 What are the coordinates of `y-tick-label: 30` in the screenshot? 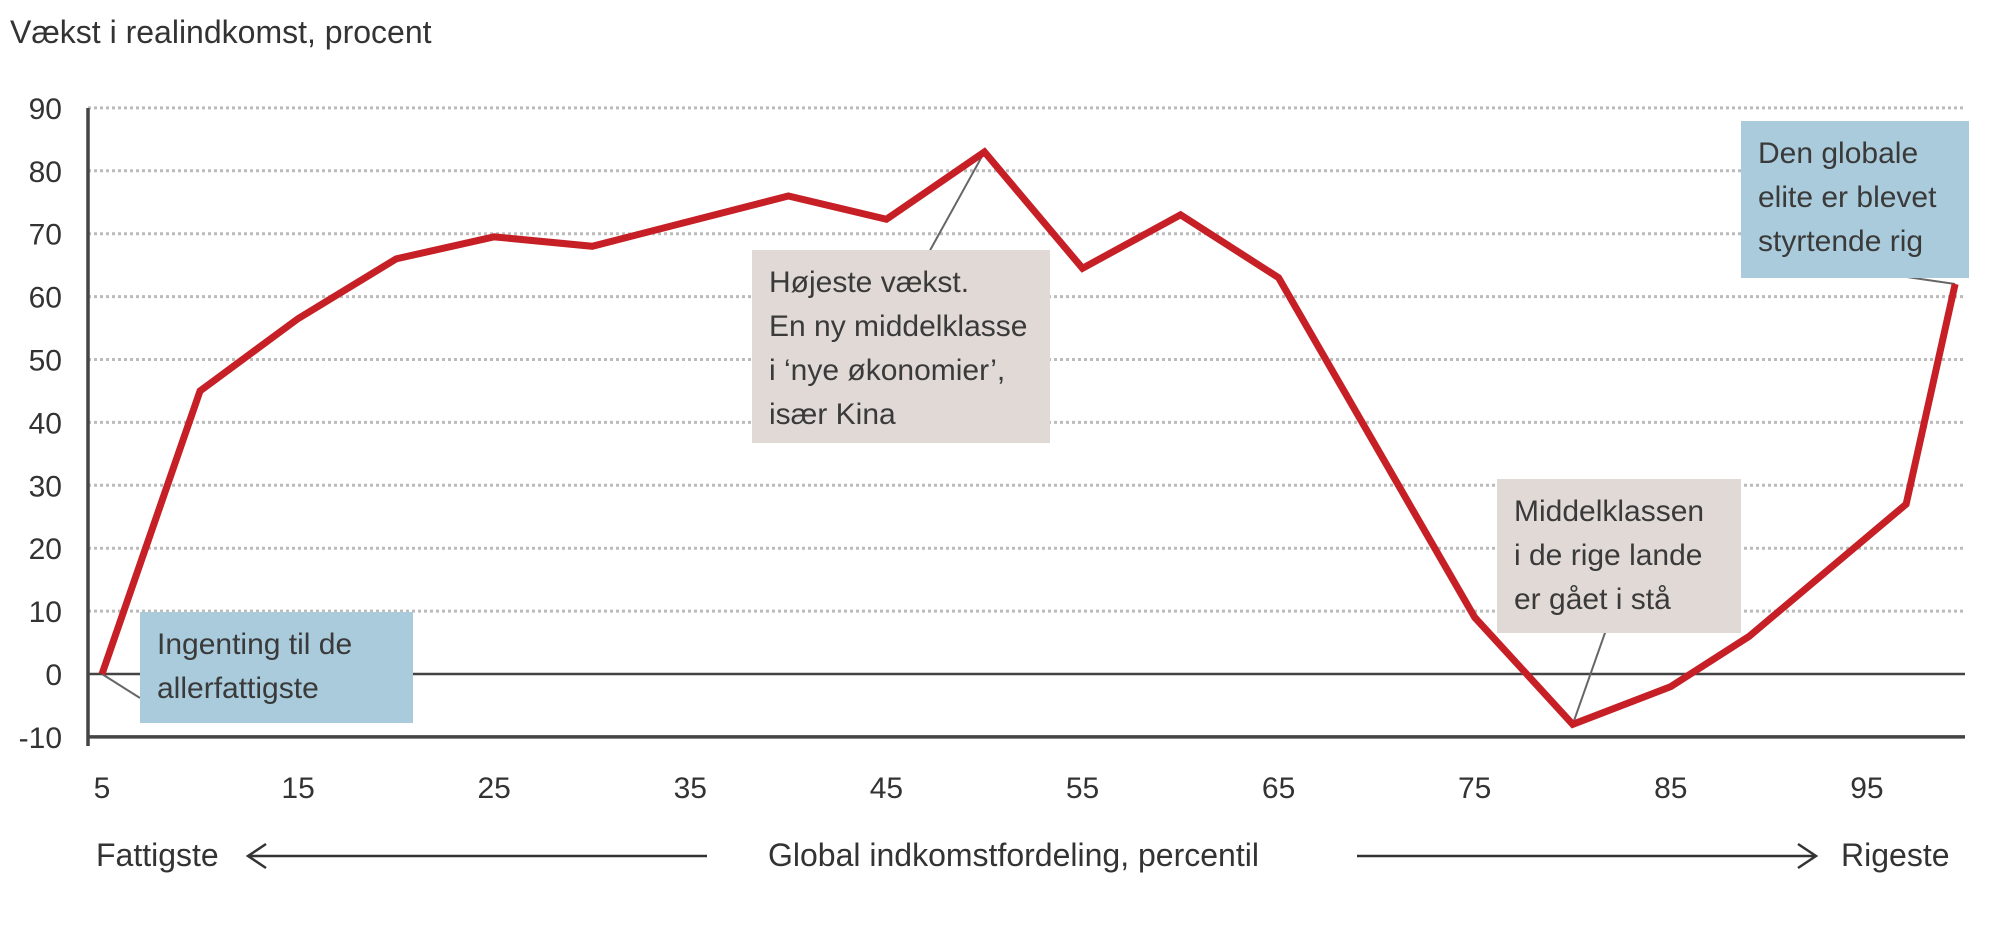 It's located at (45, 486).